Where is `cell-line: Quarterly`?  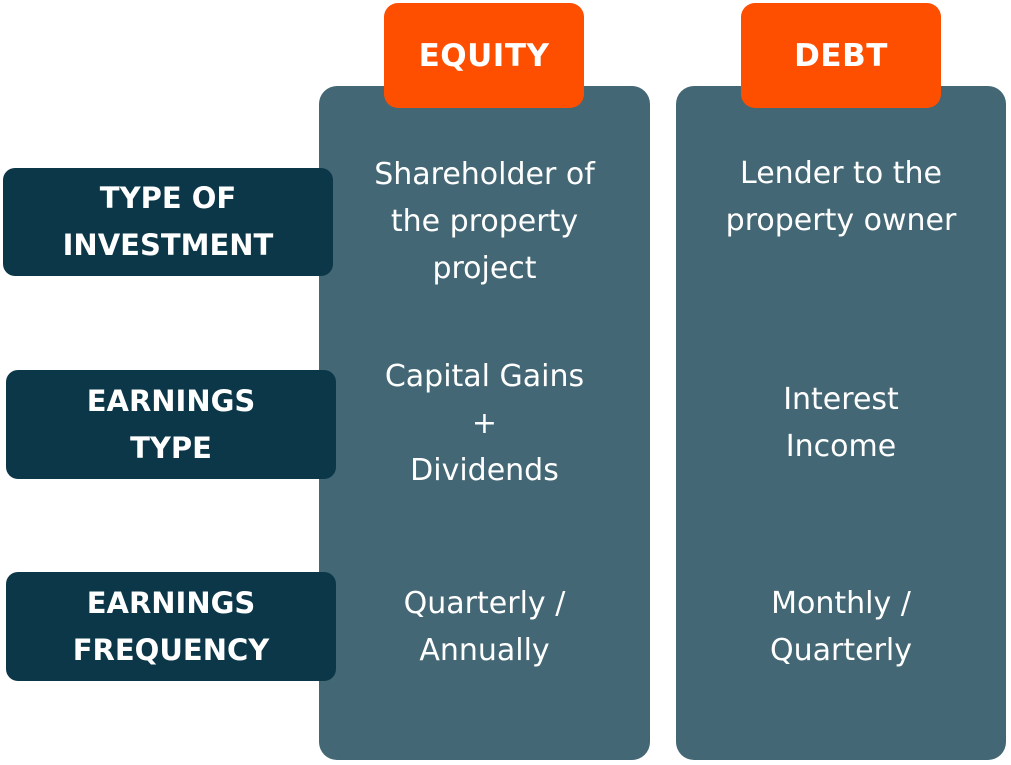
cell-line: Quarterly is located at coordinates (841, 650).